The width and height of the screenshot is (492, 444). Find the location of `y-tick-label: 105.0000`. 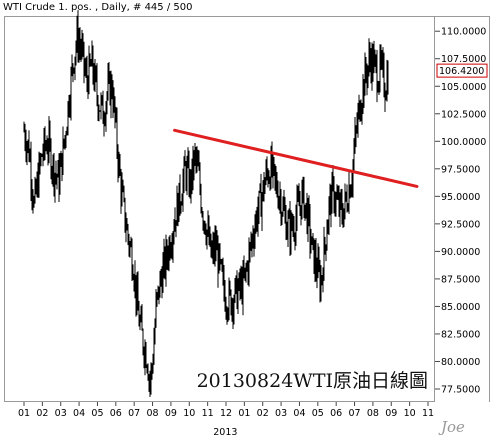

y-tick-label: 105.0000 is located at coordinates (463, 87).